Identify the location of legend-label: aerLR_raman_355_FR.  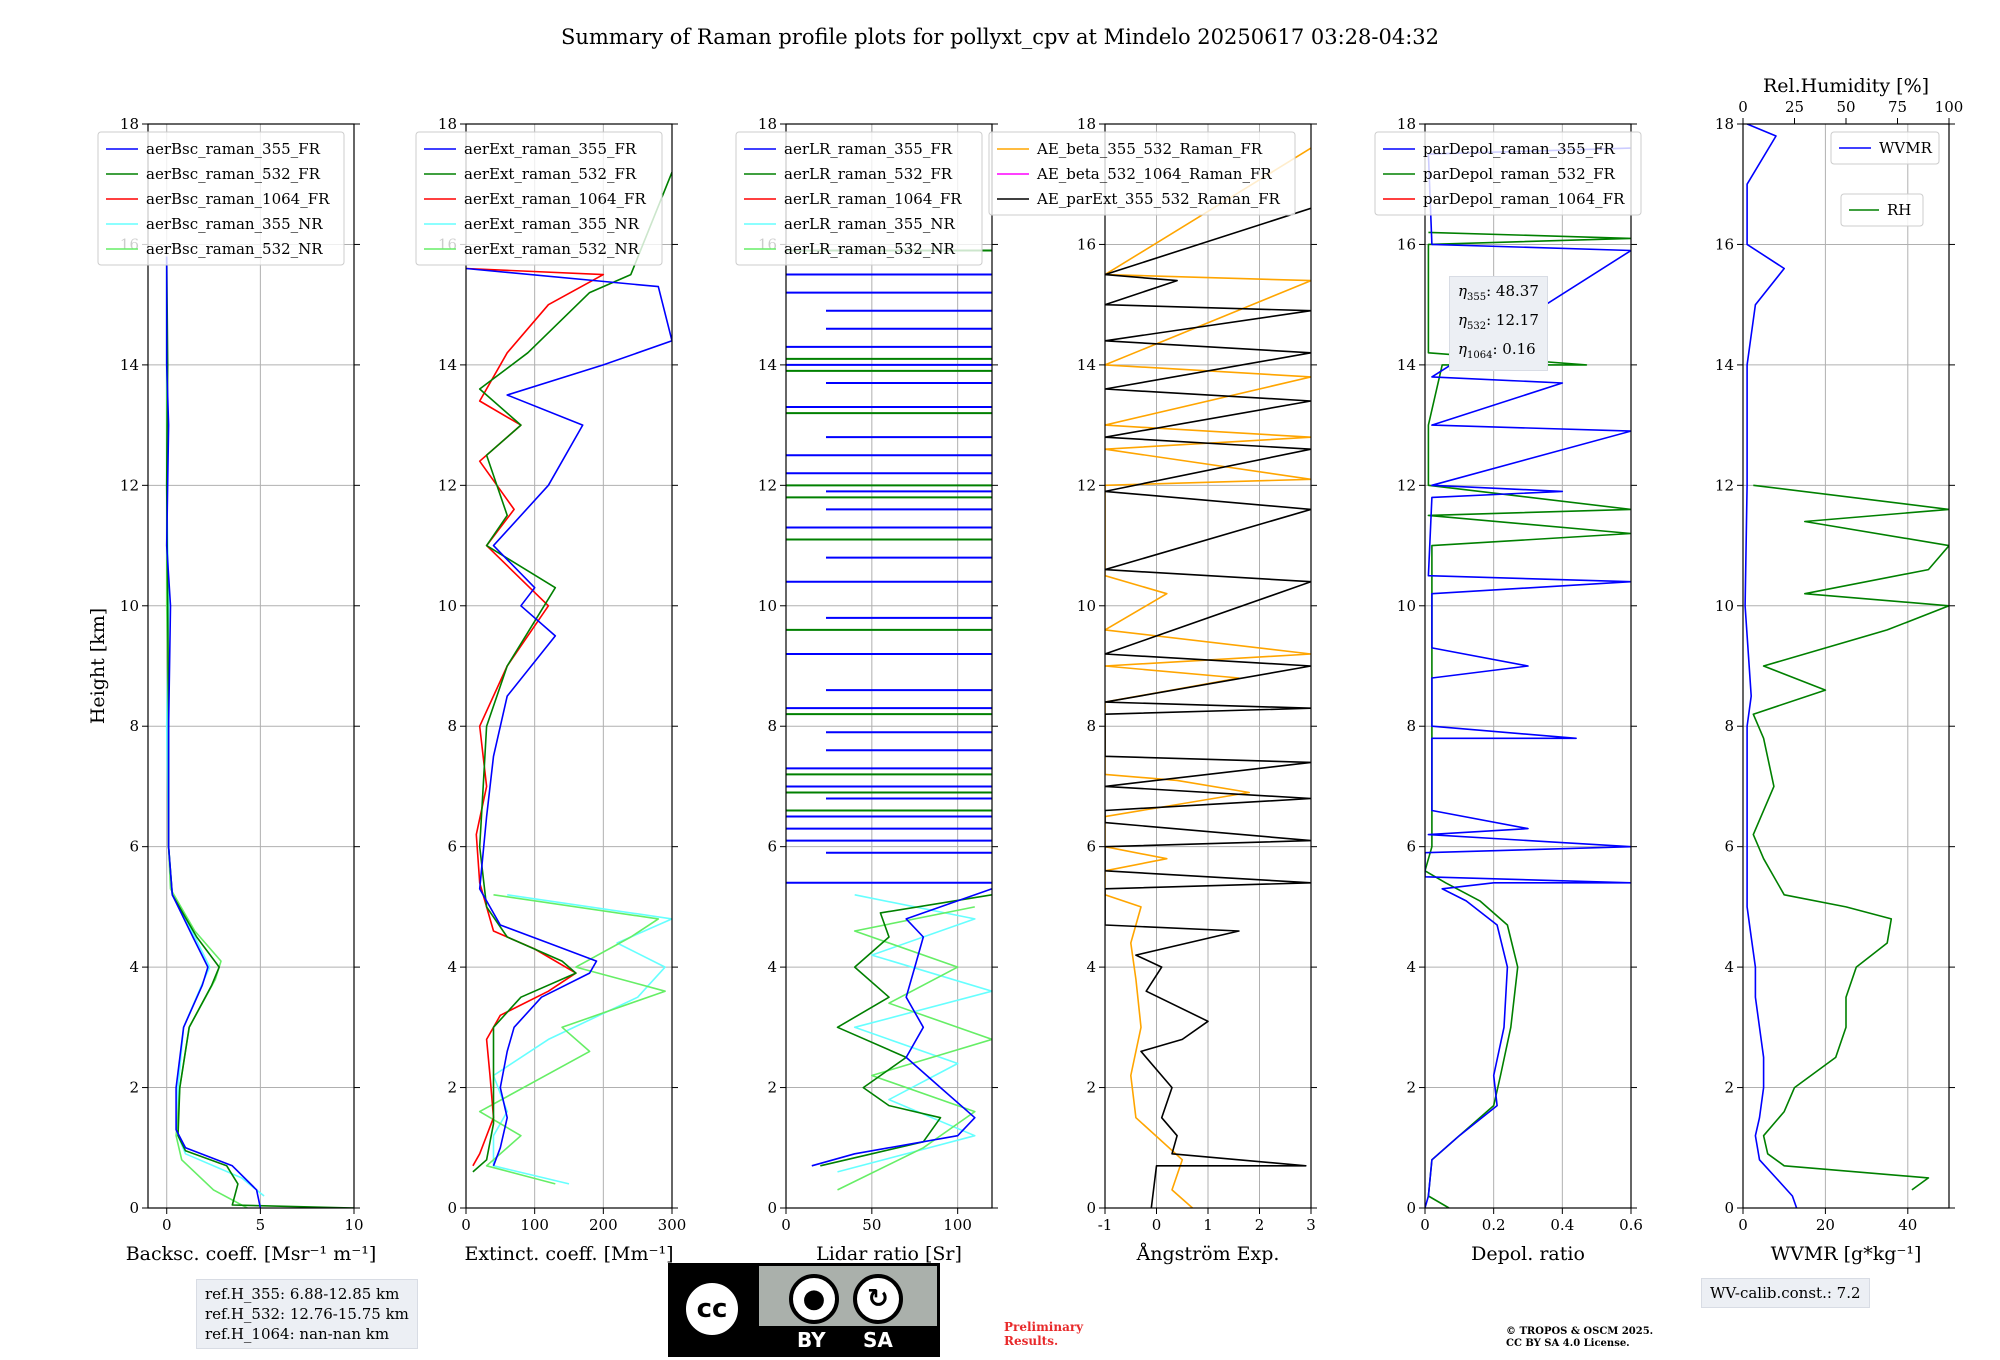
(868, 149).